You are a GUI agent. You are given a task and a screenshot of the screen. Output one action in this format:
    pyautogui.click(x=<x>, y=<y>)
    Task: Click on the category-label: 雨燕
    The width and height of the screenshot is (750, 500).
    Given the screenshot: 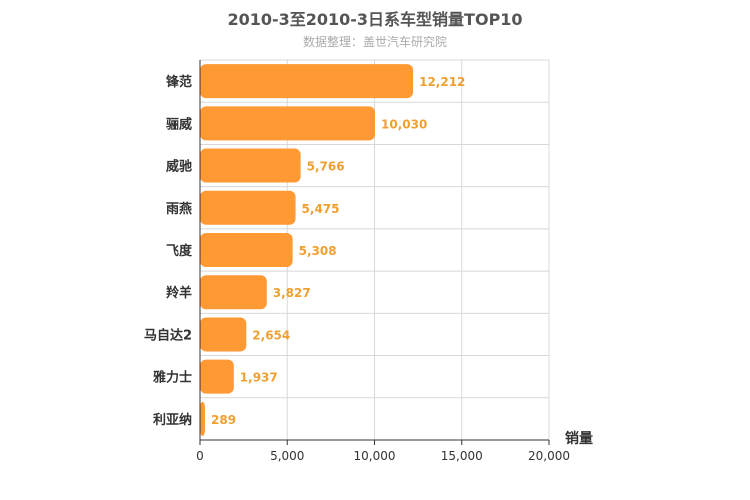 What is the action you would take?
    pyautogui.click(x=179, y=209)
    